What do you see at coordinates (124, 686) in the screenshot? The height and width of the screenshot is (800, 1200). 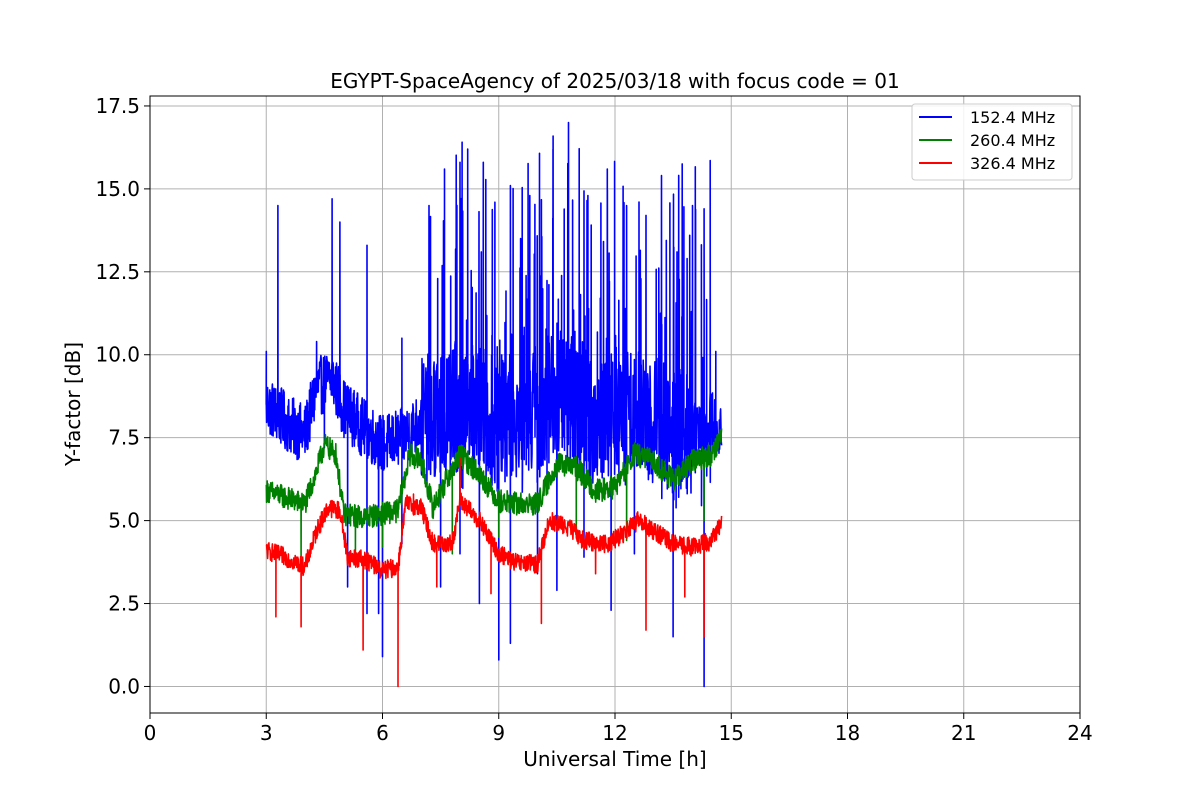 I see `y-tick-label: 0.0` at bounding box center [124, 686].